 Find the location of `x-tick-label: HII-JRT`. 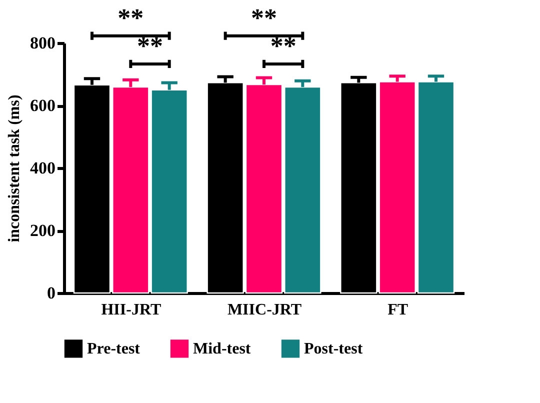

x-tick-label: HII-JRT is located at coordinates (131, 310).